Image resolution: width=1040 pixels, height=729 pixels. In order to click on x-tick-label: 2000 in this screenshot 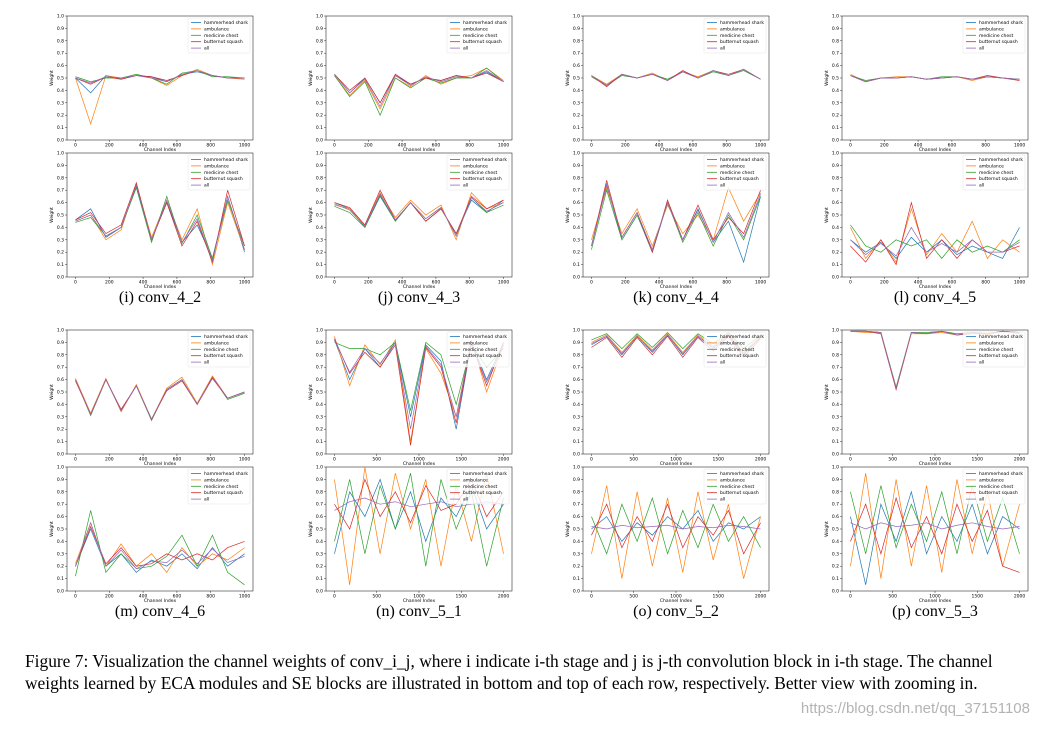, I will do `click(761, 597)`.